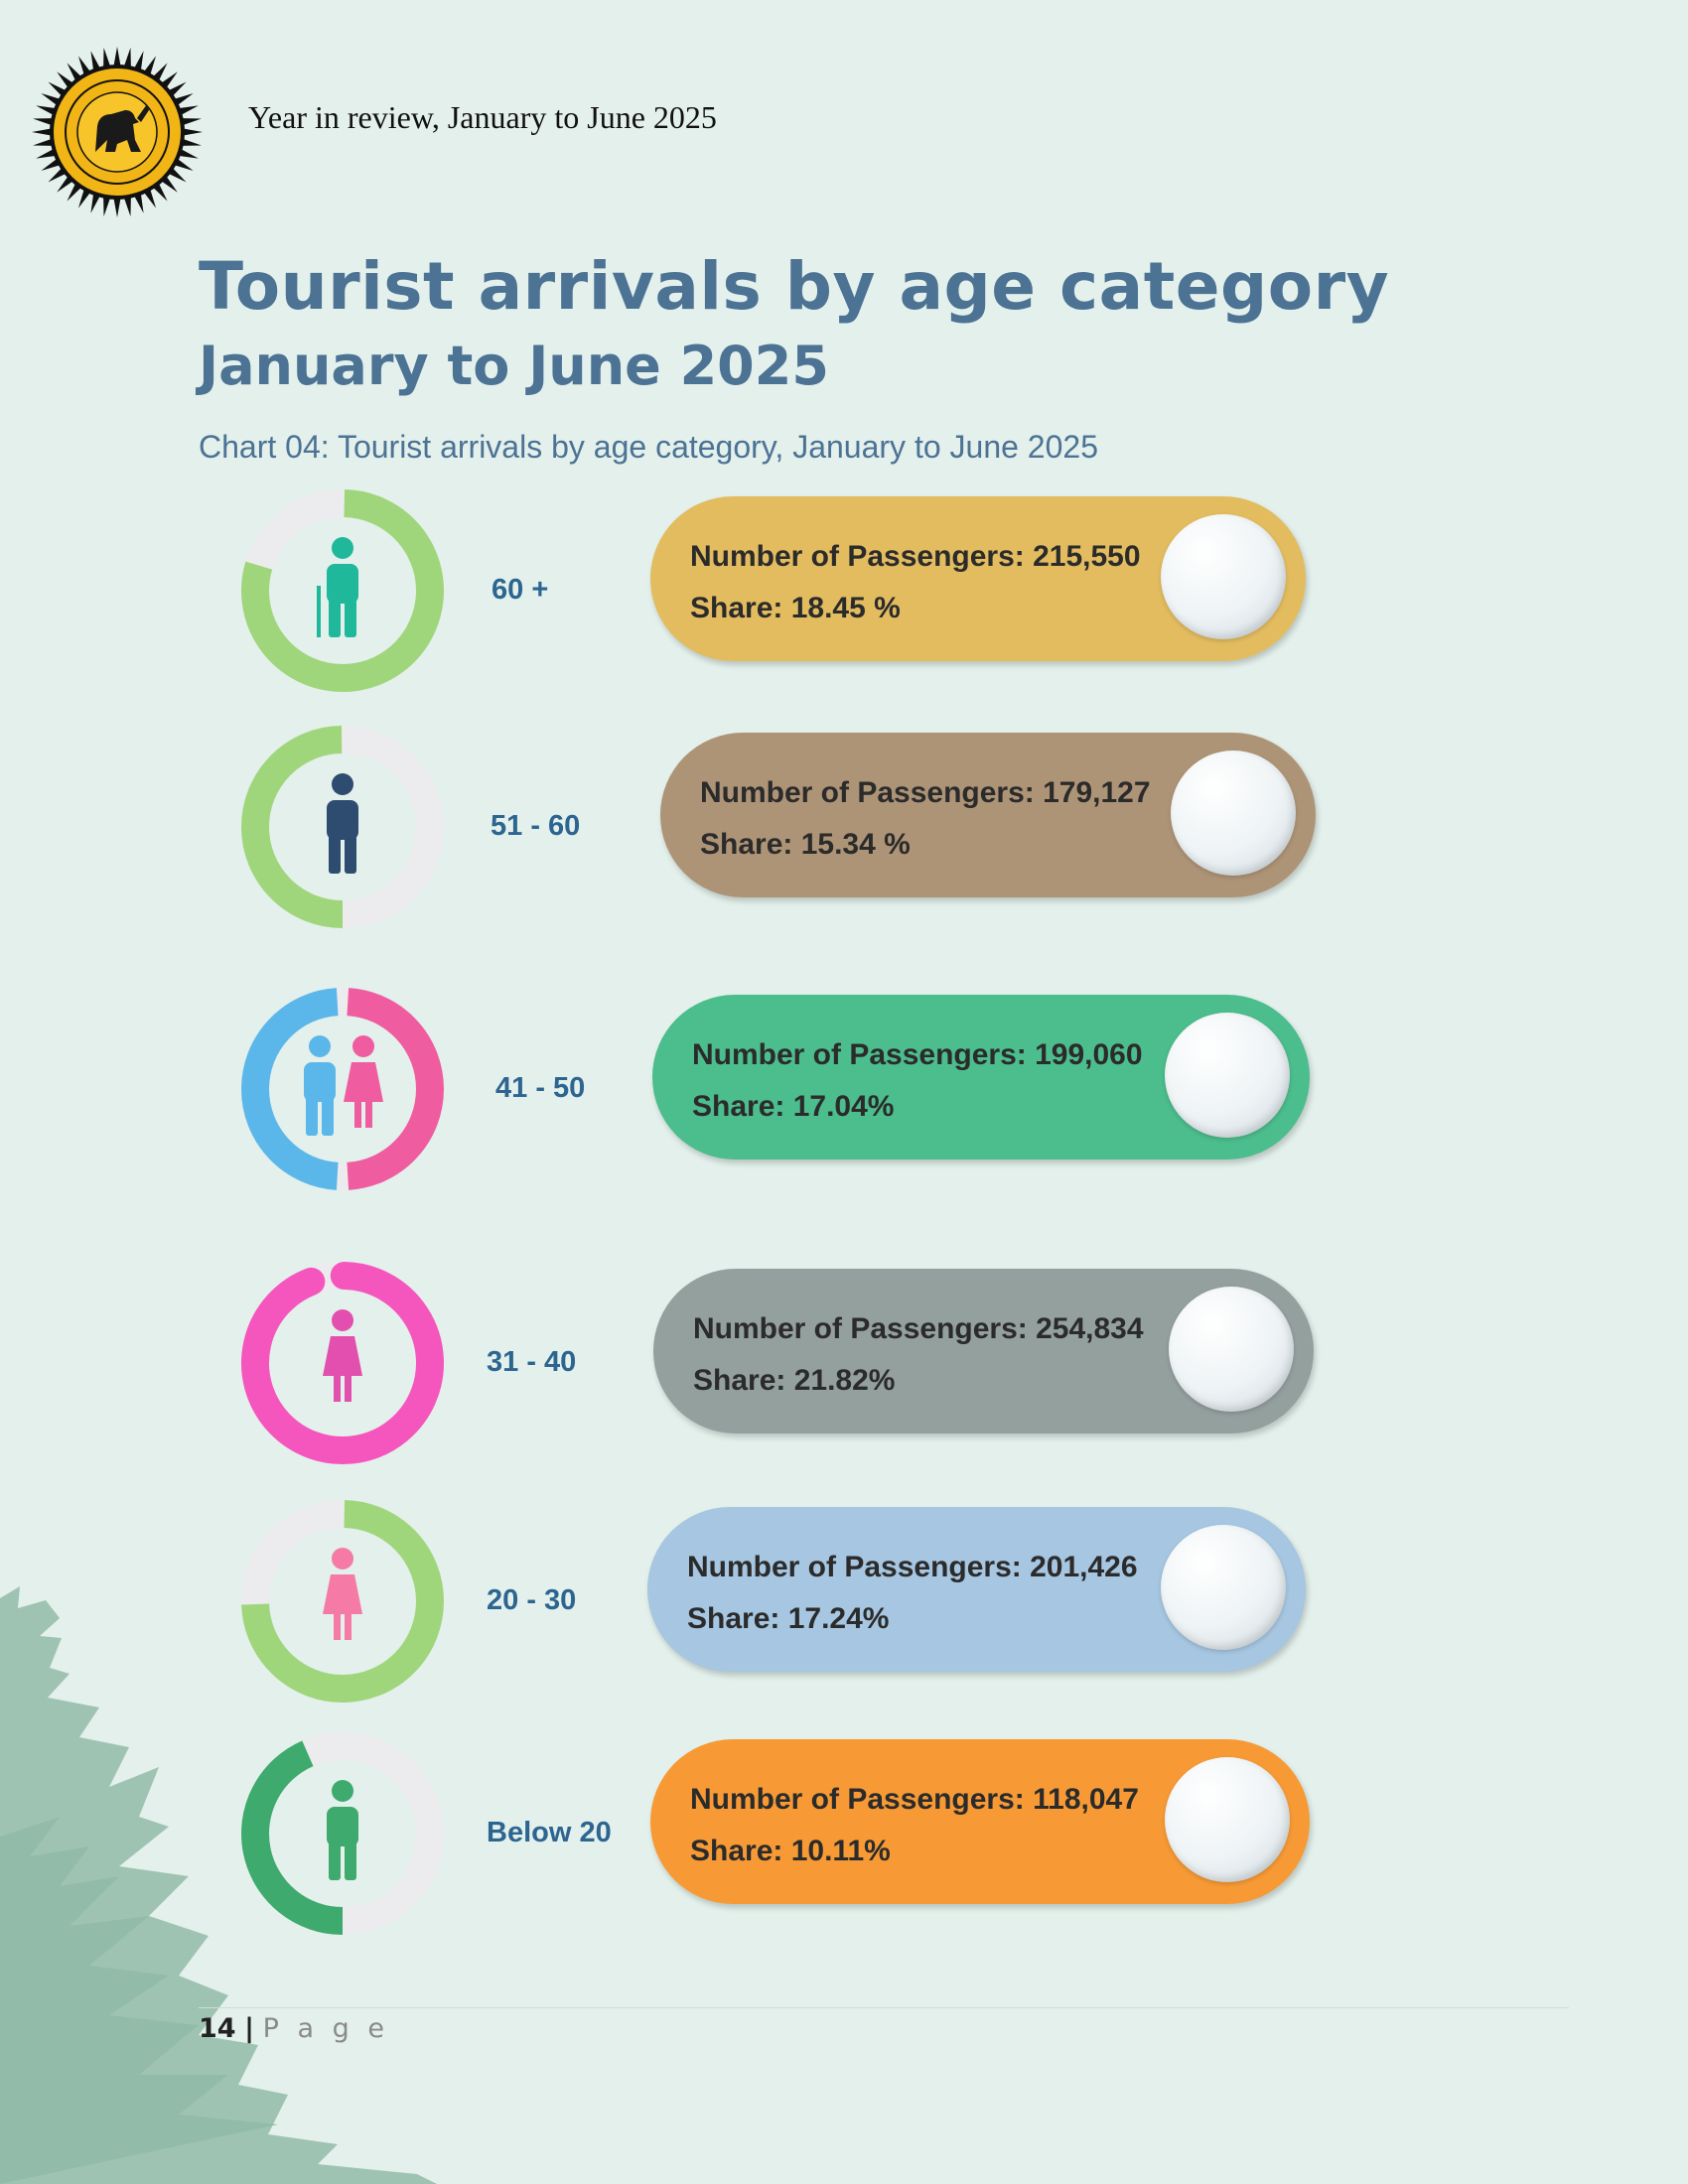 The image size is (1688, 2184). I want to click on man-and-woman-icon, so click(343, 1085).